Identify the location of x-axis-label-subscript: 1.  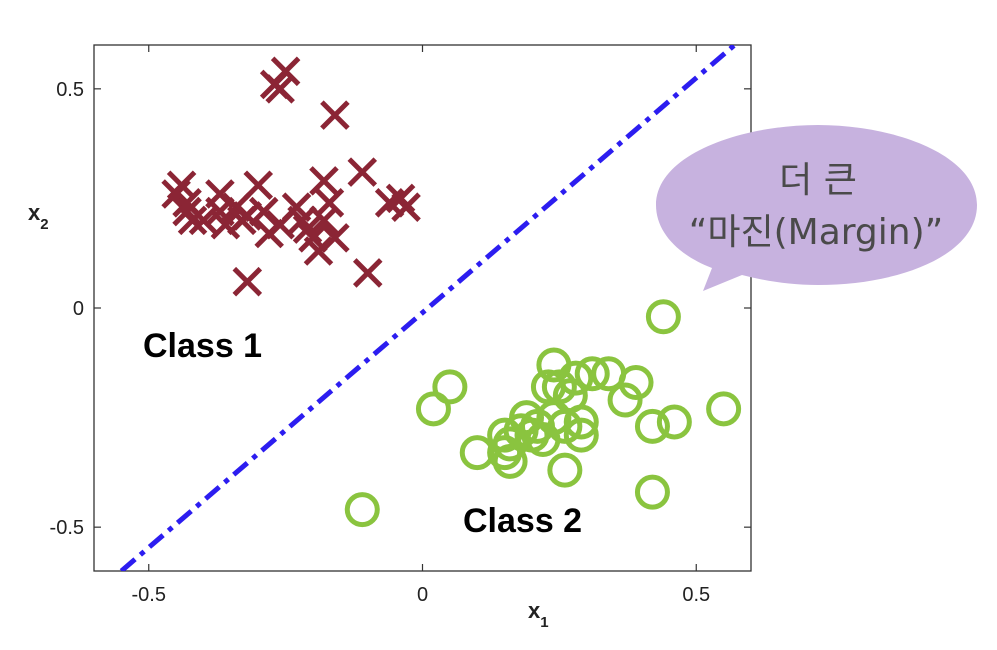
(544, 622).